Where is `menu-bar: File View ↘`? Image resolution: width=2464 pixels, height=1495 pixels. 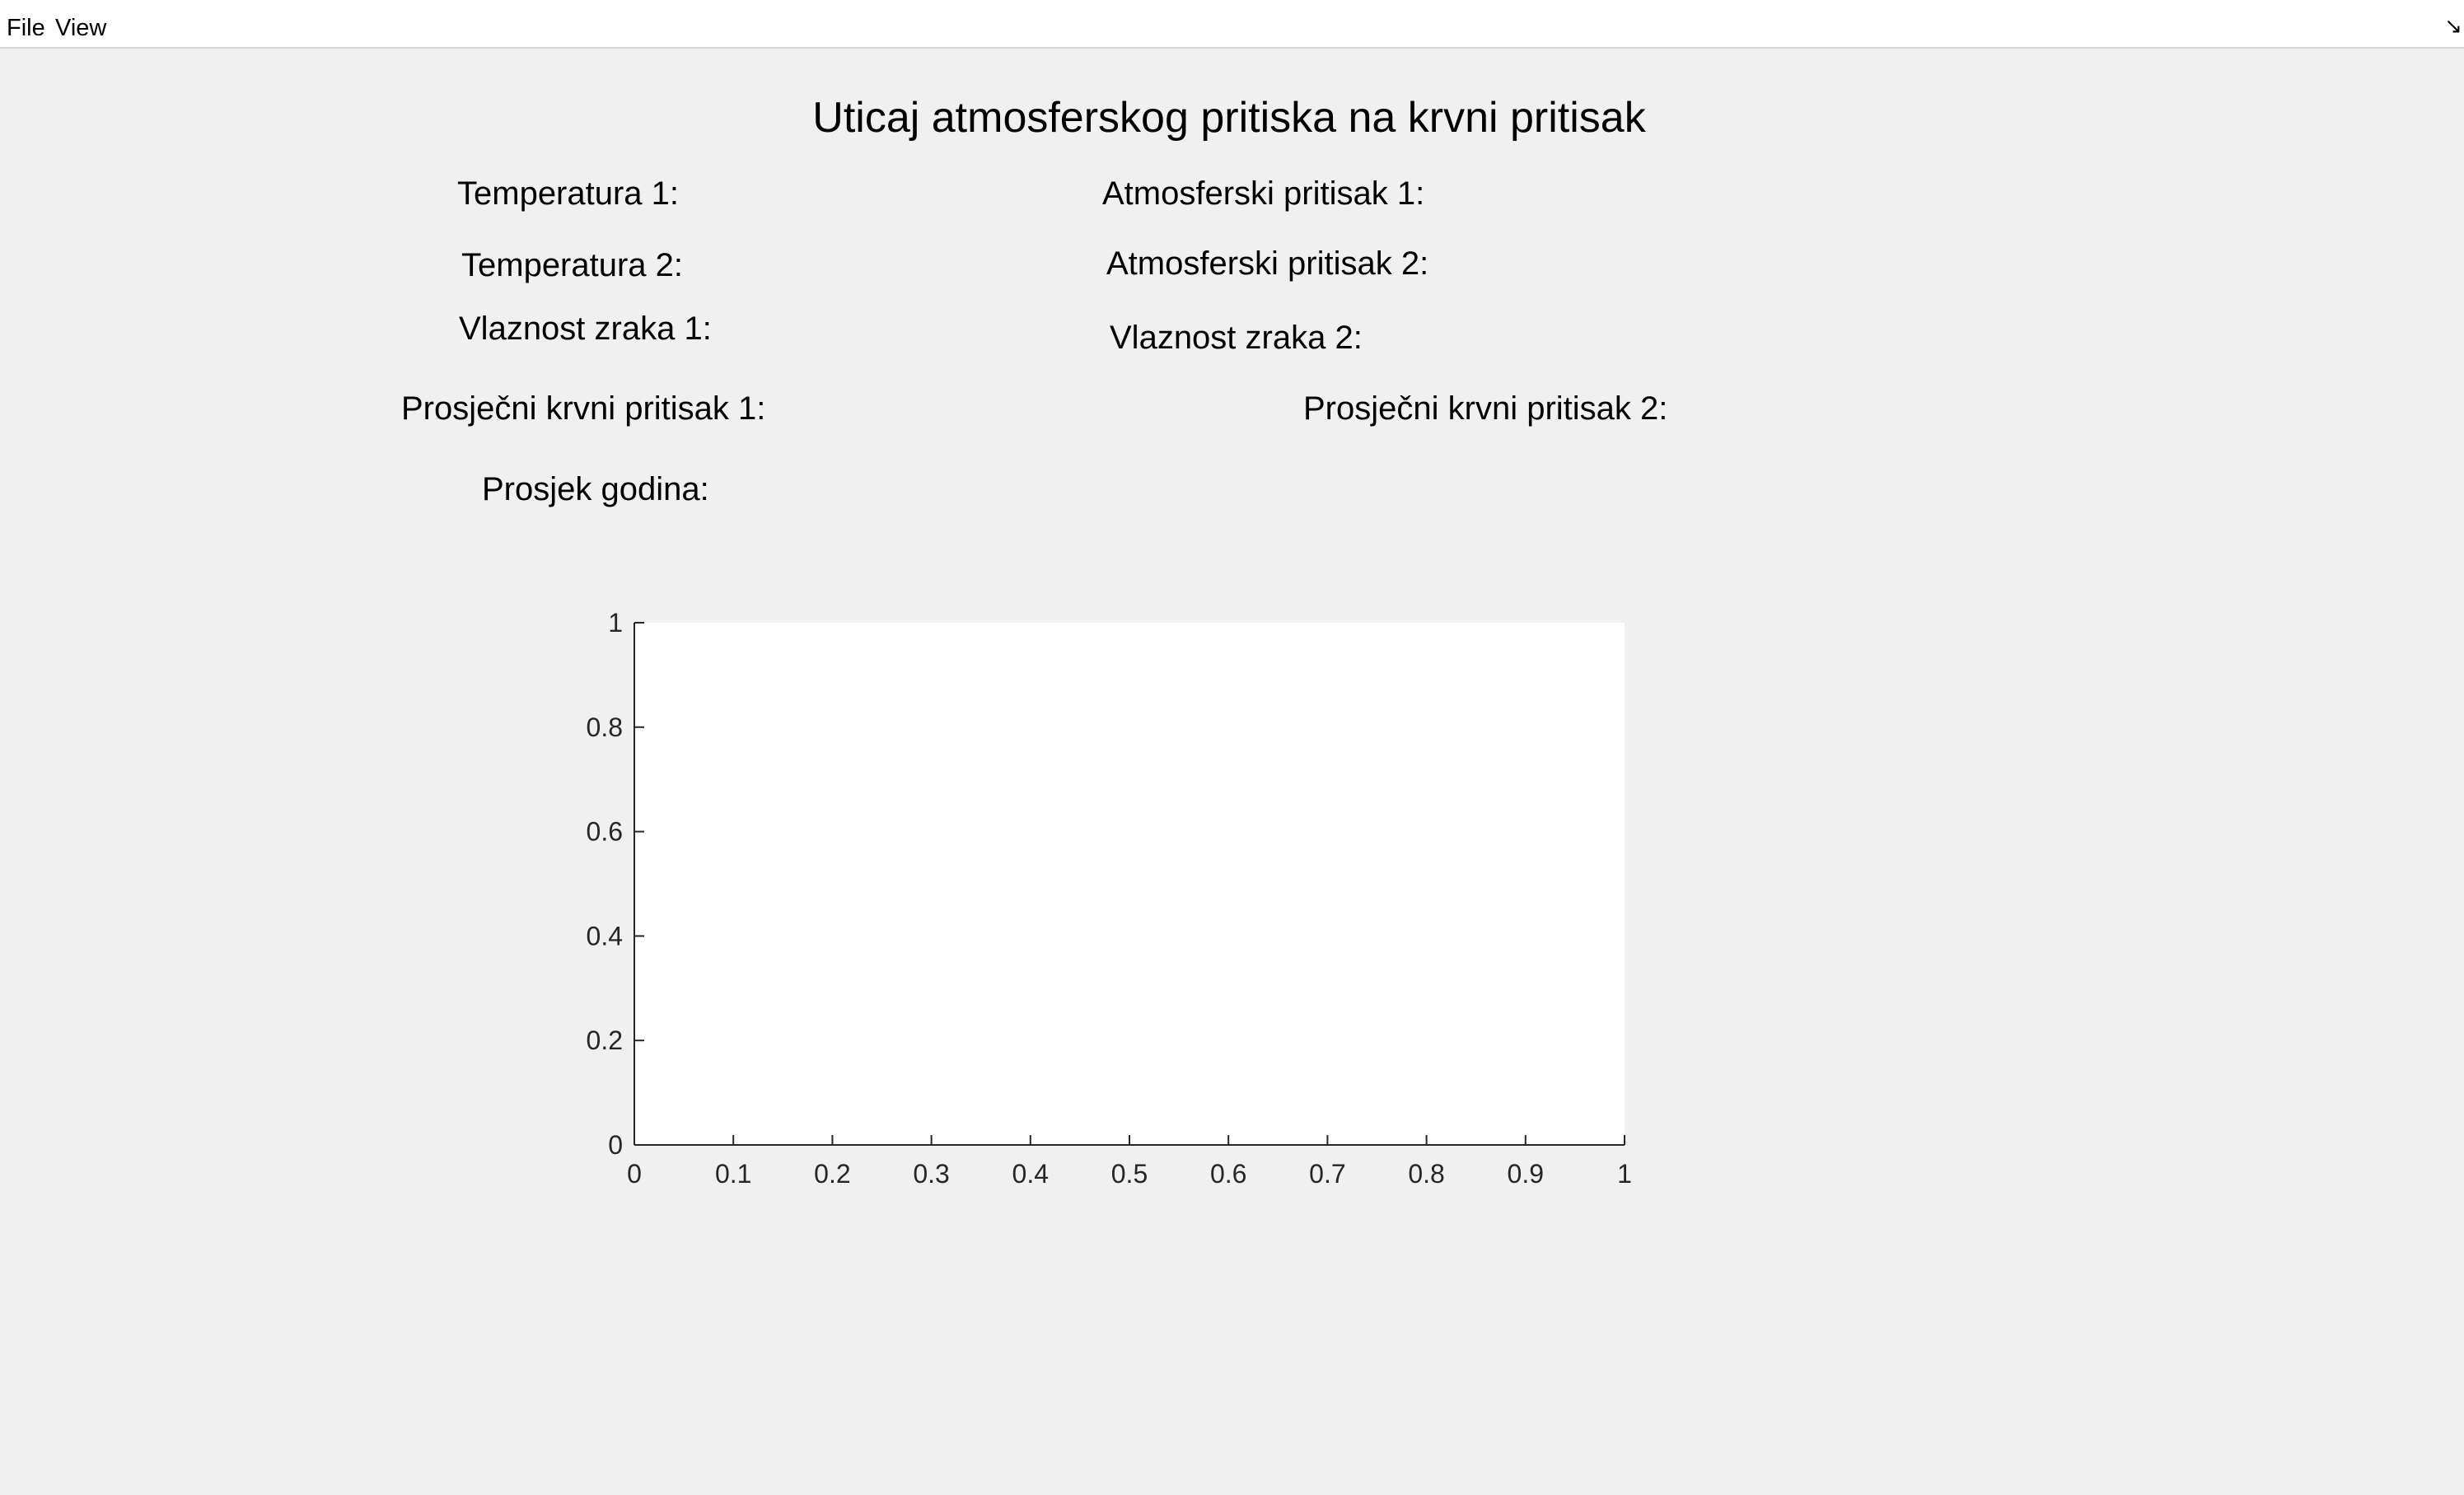
menu-bar: File View ↘ is located at coordinates (1232, 25).